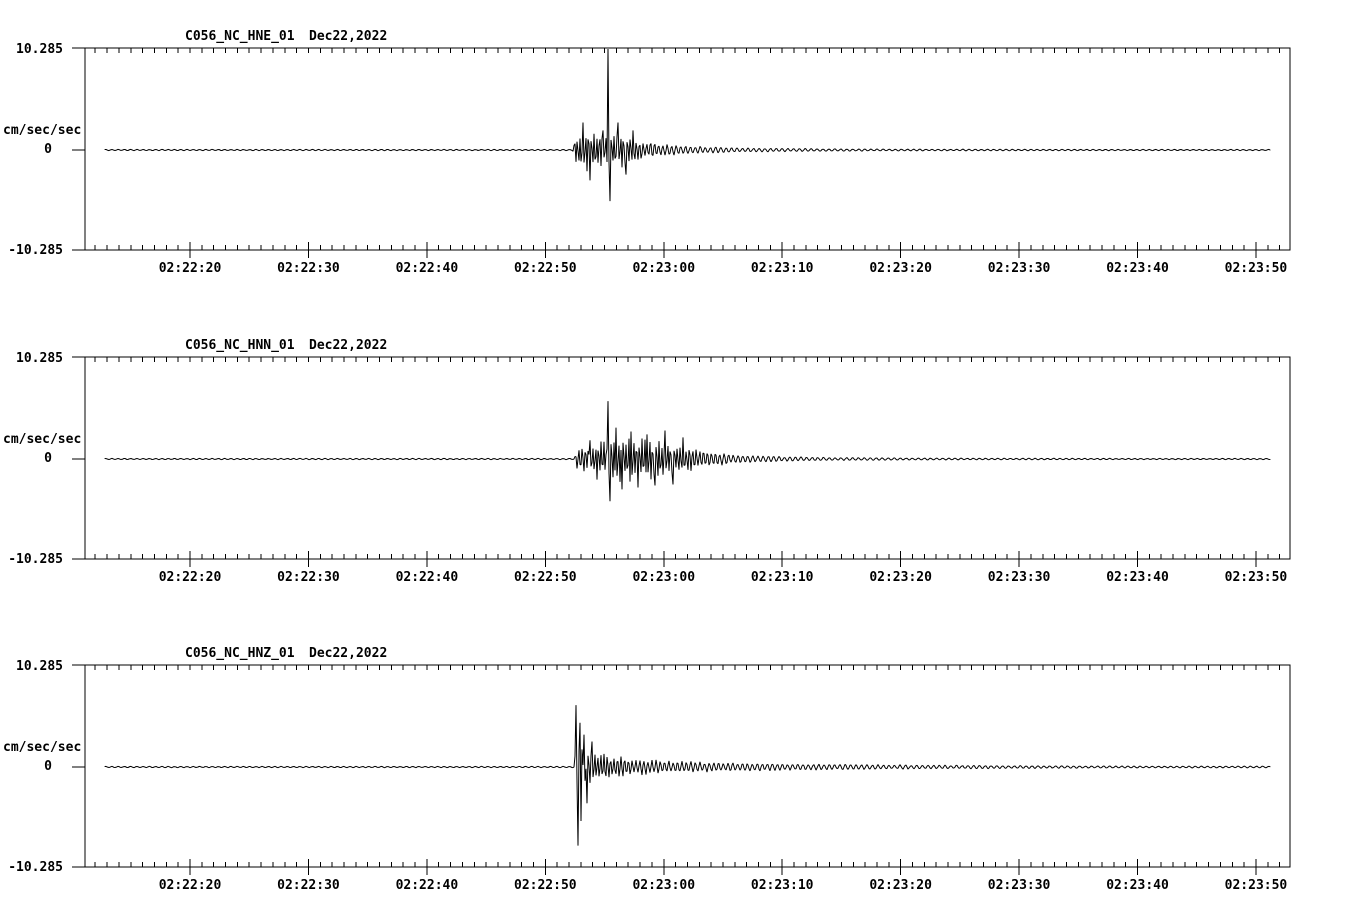  What do you see at coordinates (240, 653) in the screenshot?
I see `panel-title-station: C056_NC_HNZ_01` at bounding box center [240, 653].